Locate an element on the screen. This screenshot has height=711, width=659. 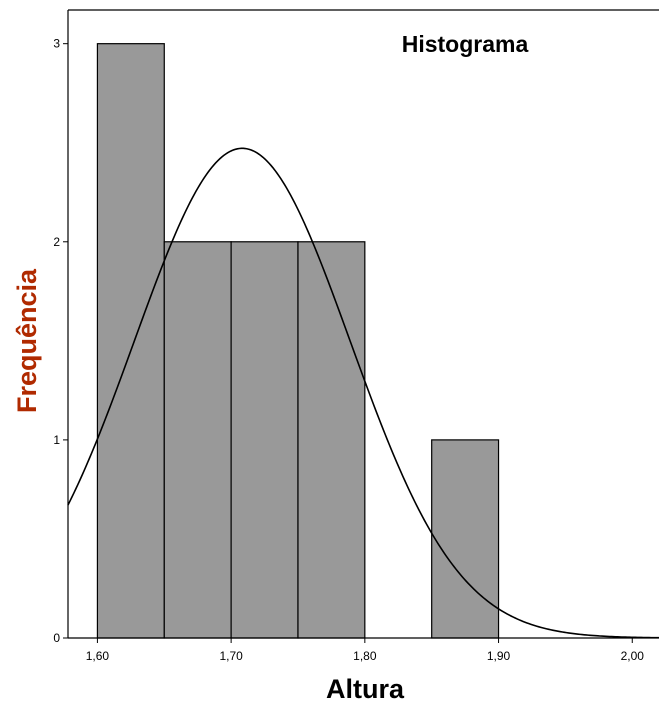
y-tick-label-3: 2 is located at coordinates (56, 242).